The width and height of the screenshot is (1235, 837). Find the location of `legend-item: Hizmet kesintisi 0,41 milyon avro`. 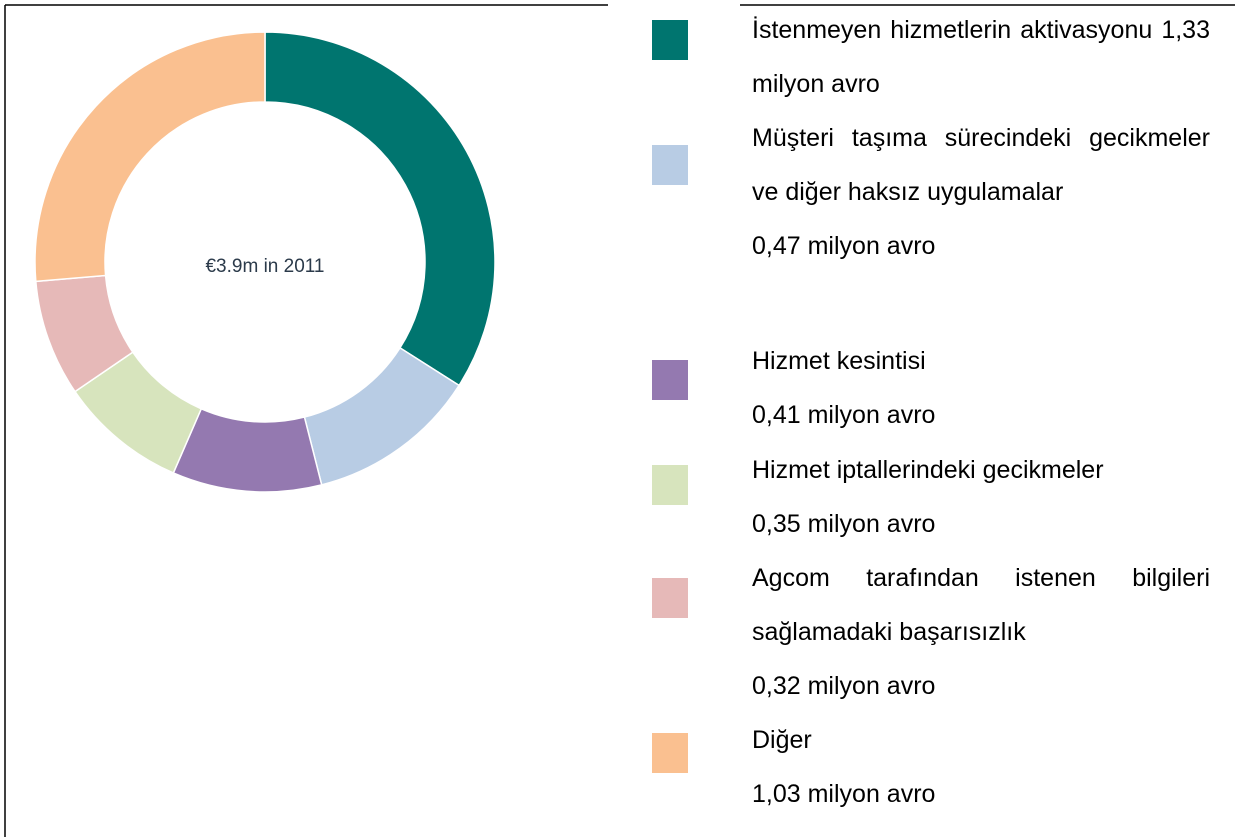

legend-item: Hizmet kesintisi 0,41 milyon avro is located at coordinates (981, 388).